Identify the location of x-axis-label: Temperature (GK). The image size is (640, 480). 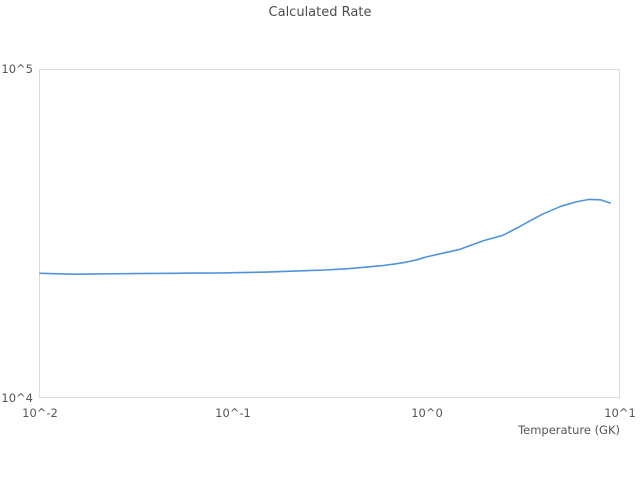
(569, 430).